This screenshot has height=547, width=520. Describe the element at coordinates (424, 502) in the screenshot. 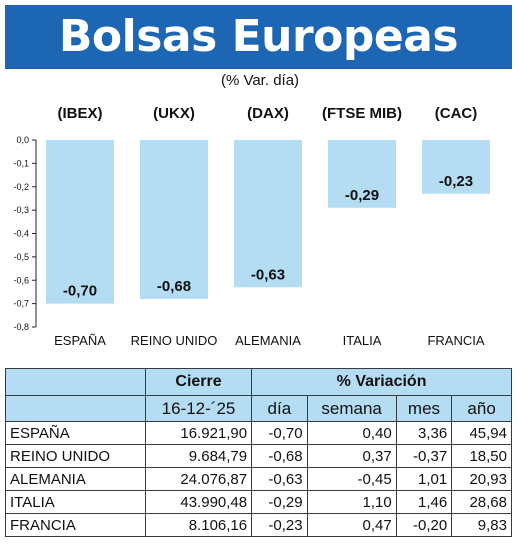

I see `row-mes: 1,46` at that location.